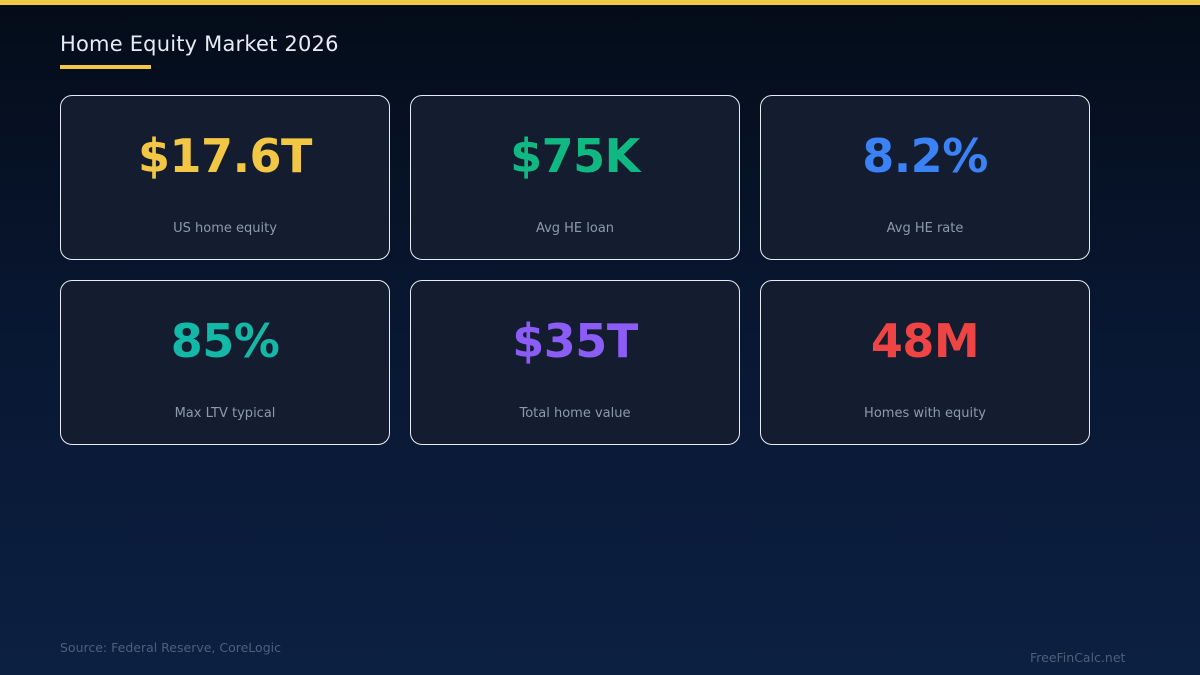  I want to click on stat-card-max-ltv: 85% Max LTV typical, so click(225, 362).